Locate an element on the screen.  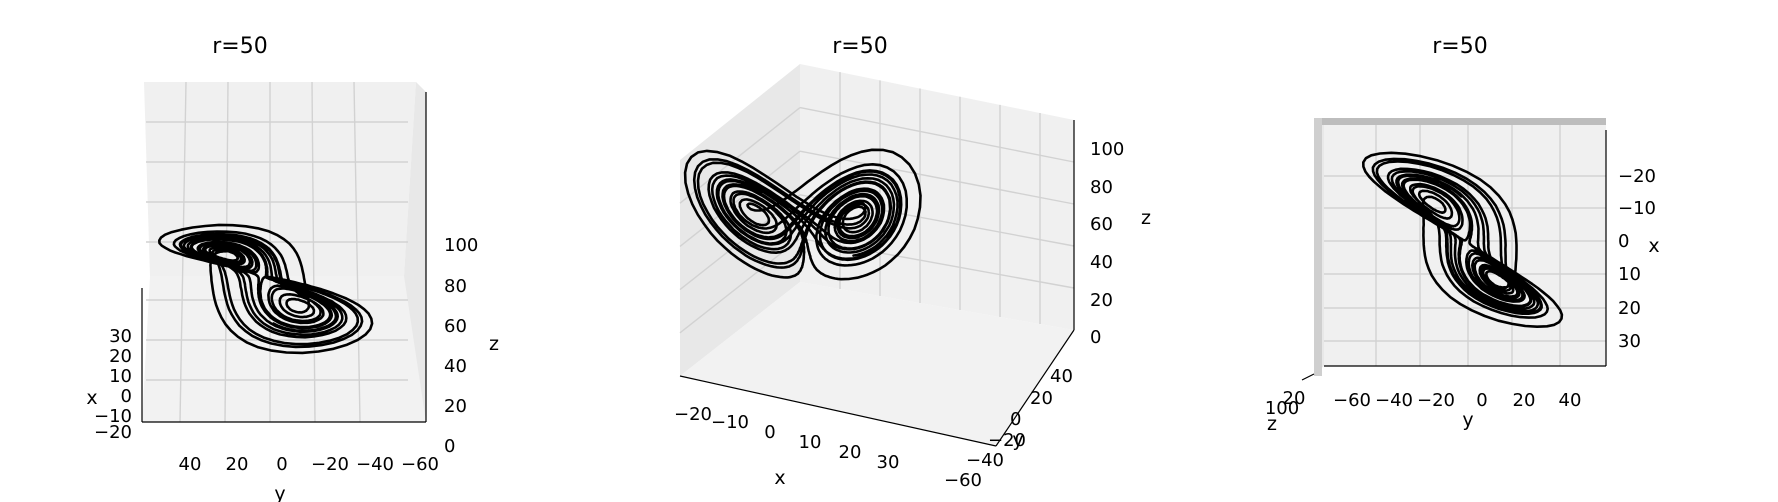
x-axis-line is located at coordinates (838, 411).